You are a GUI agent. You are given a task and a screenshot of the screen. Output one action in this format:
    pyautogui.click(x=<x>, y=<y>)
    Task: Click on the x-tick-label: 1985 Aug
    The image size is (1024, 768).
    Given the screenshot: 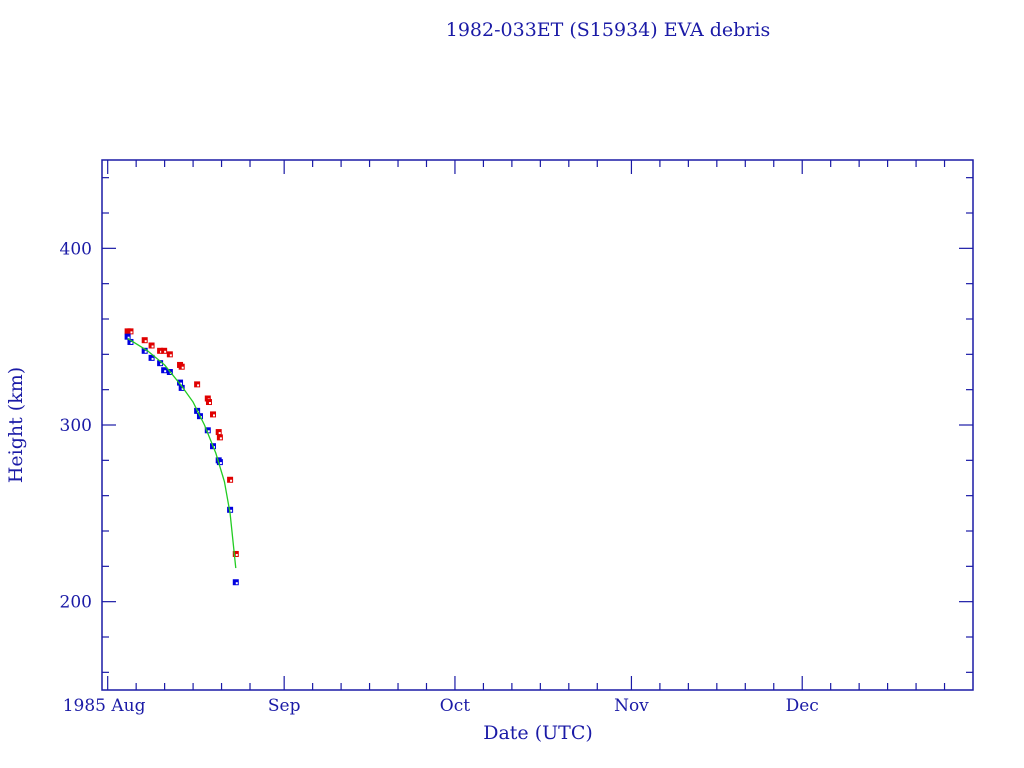 What is the action you would take?
    pyautogui.click(x=104, y=706)
    